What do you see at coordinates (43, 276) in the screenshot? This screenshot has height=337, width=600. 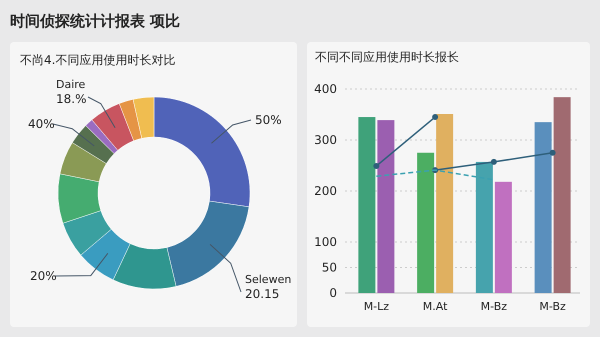 I see `text: 20%` at bounding box center [43, 276].